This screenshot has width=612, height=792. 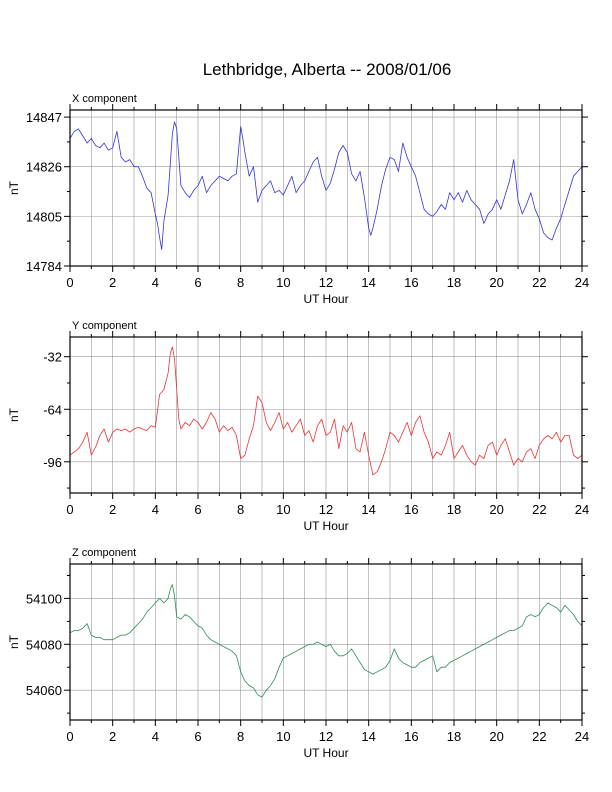 I want to click on y-tick-label: -96, so click(x=52, y=462).